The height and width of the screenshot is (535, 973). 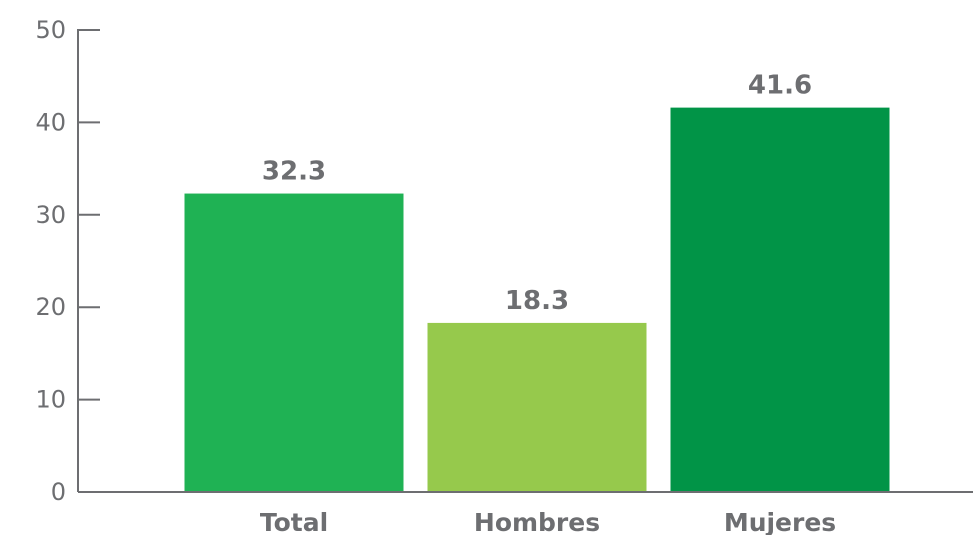 I want to click on value-label-hombres: 18.3, so click(x=537, y=301).